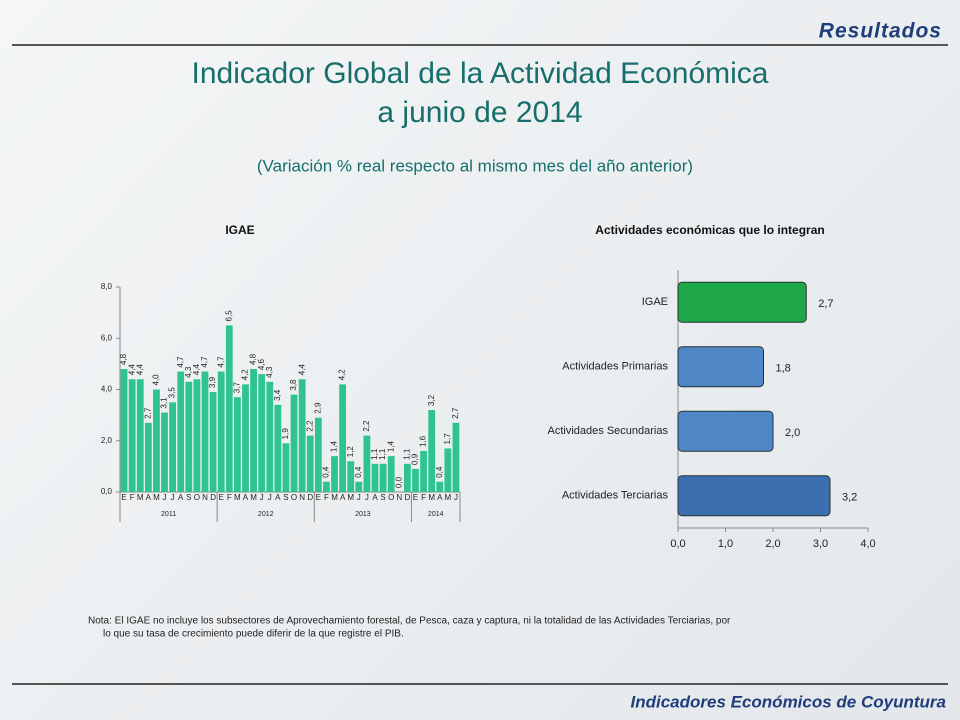  I want to click on year-label: 2013, so click(363, 514).